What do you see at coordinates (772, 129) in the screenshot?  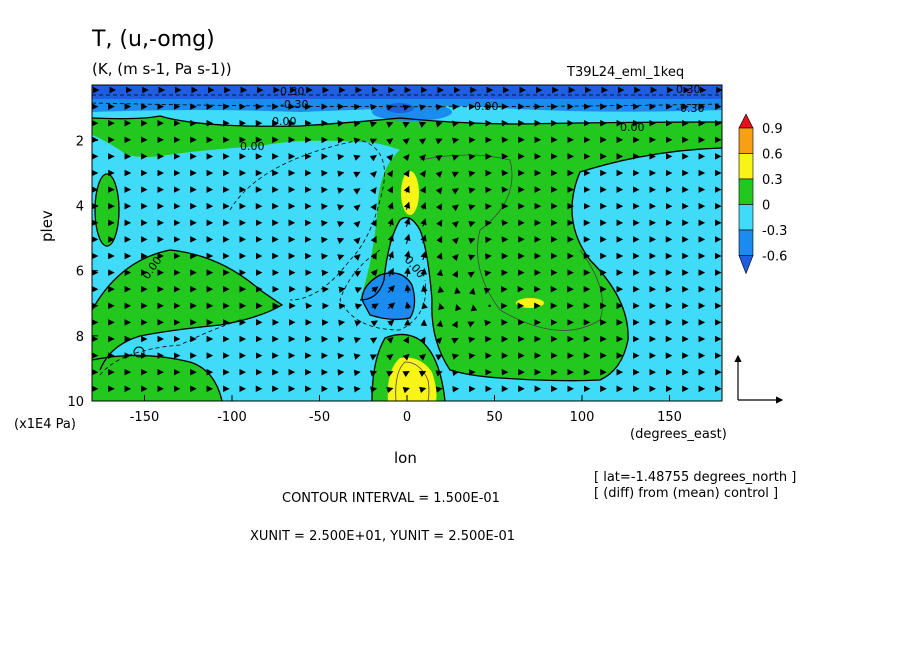 I see `colorbar-label: 0.9` at bounding box center [772, 129].